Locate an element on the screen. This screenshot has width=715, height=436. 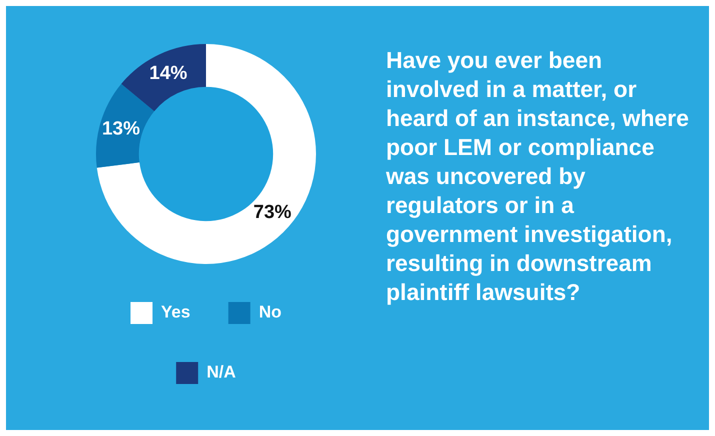
data-label: 14% is located at coordinates (168, 73).